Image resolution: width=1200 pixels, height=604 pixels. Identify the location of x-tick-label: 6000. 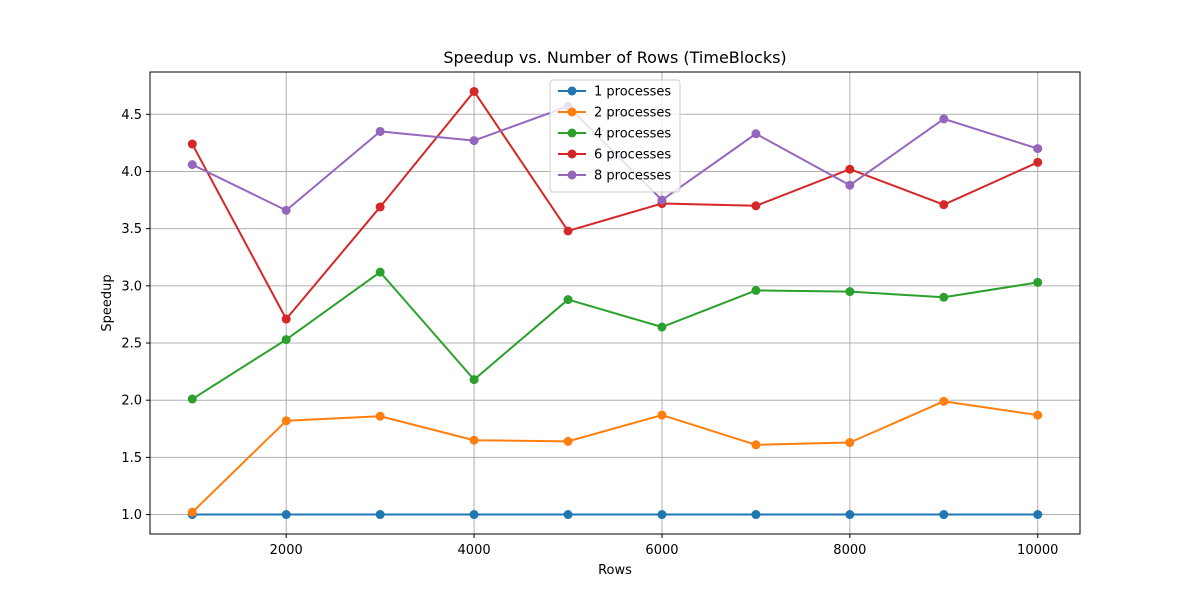
(661, 550).